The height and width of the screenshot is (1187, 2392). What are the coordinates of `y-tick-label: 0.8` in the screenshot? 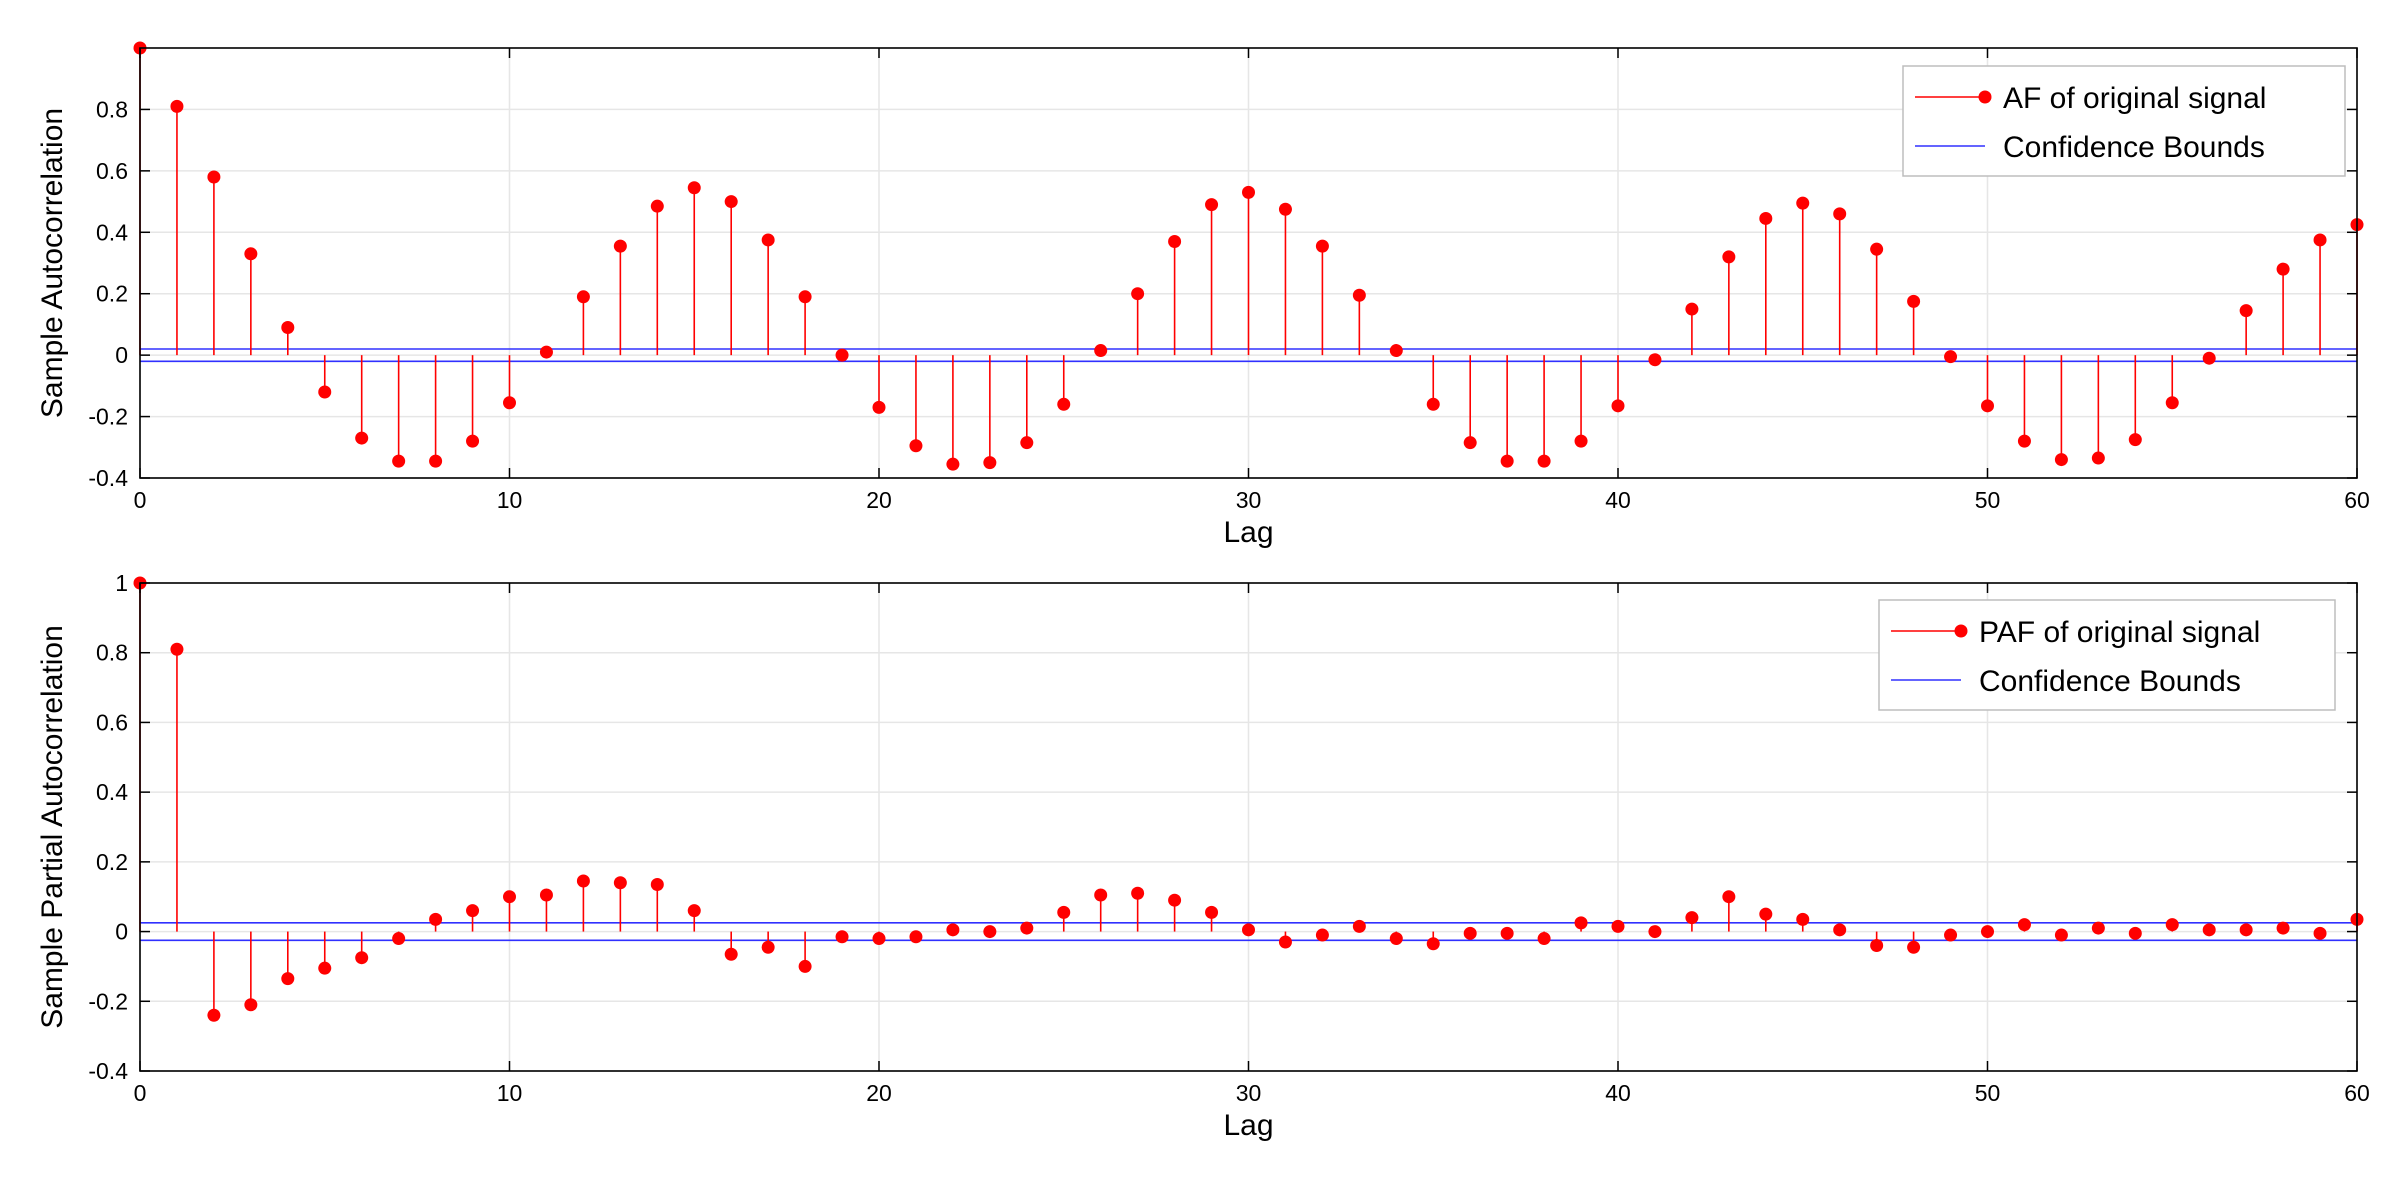 It's located at (112, 109).